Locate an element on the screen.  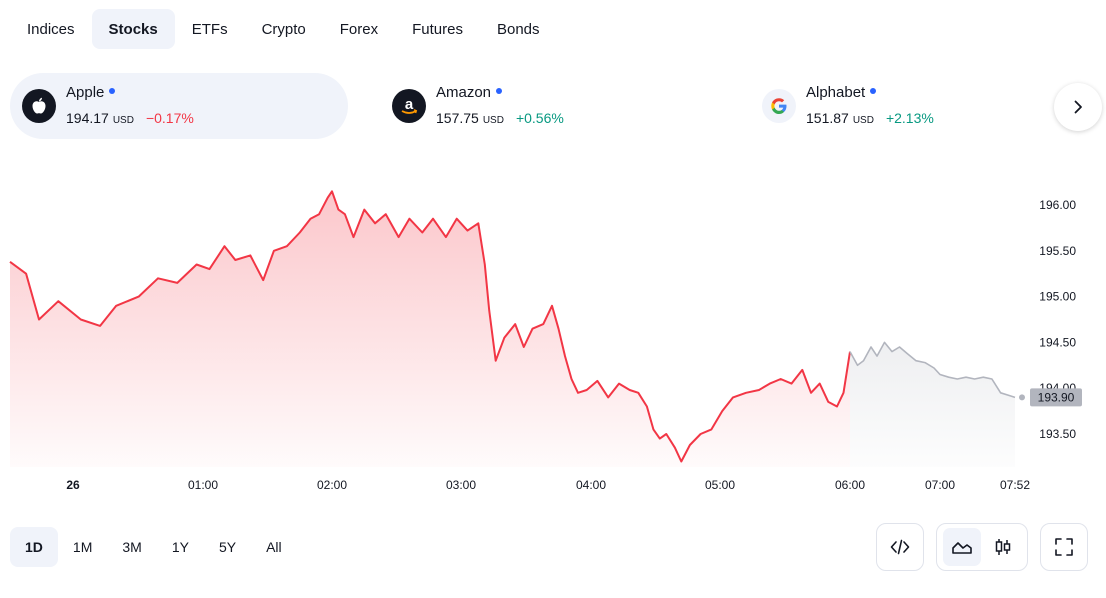
svg-text: 193.90 is located at coordinates (1056, 397).